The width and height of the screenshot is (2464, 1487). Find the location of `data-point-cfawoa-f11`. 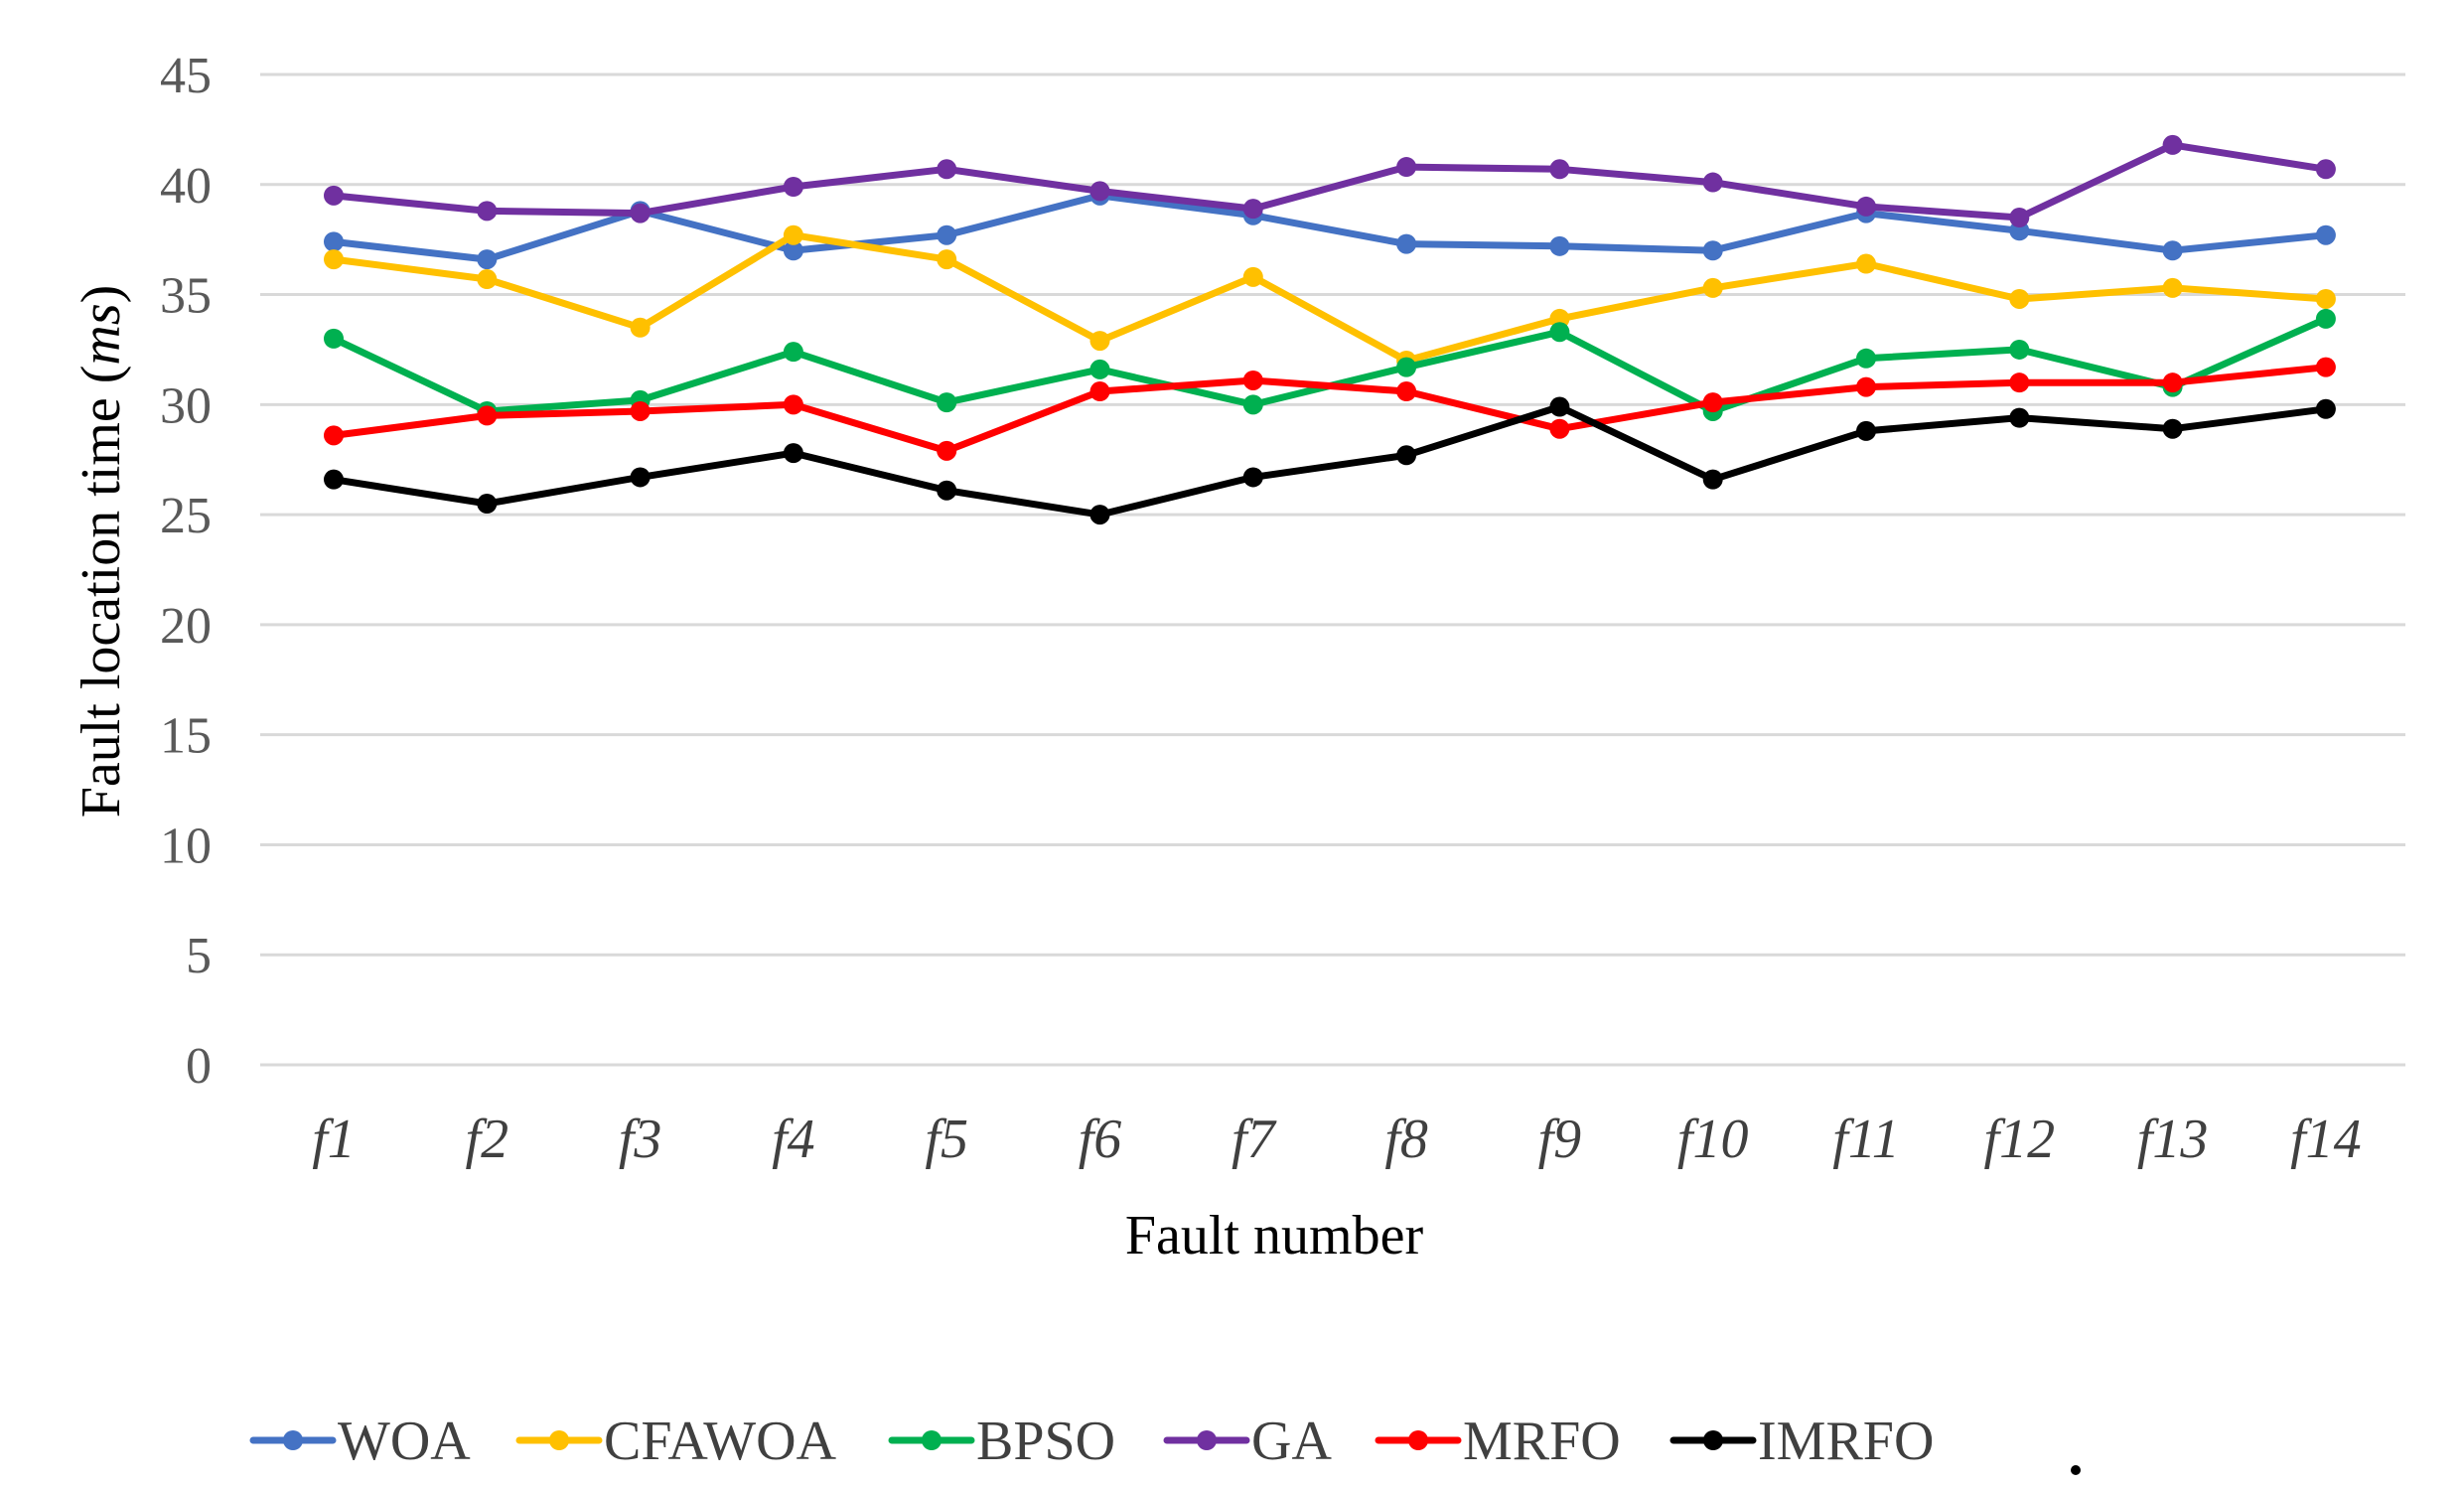

data-point-cfawoa-f11 is located at coordinates (1866, 263).